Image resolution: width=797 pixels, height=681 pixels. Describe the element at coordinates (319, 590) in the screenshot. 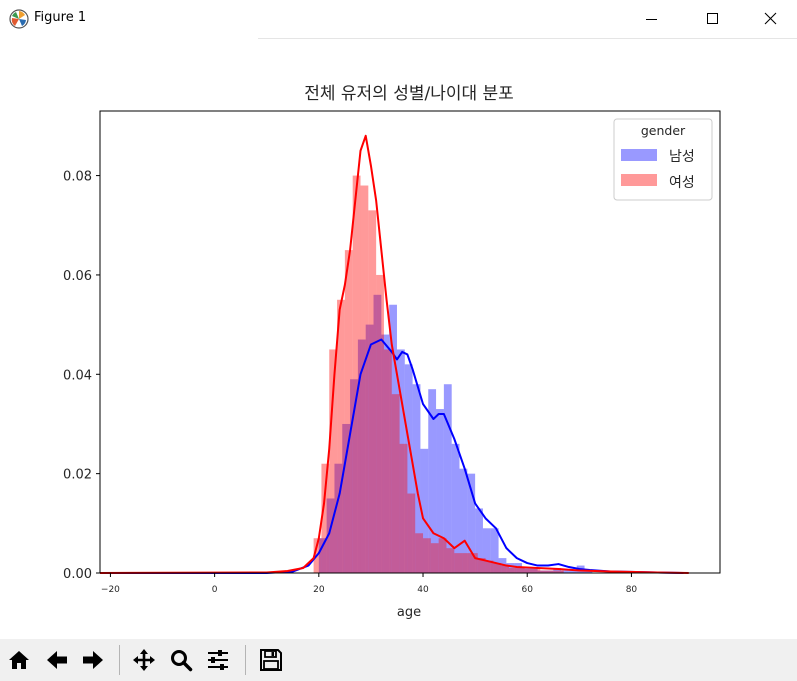

I see `x-tick-label: 20` at that location.